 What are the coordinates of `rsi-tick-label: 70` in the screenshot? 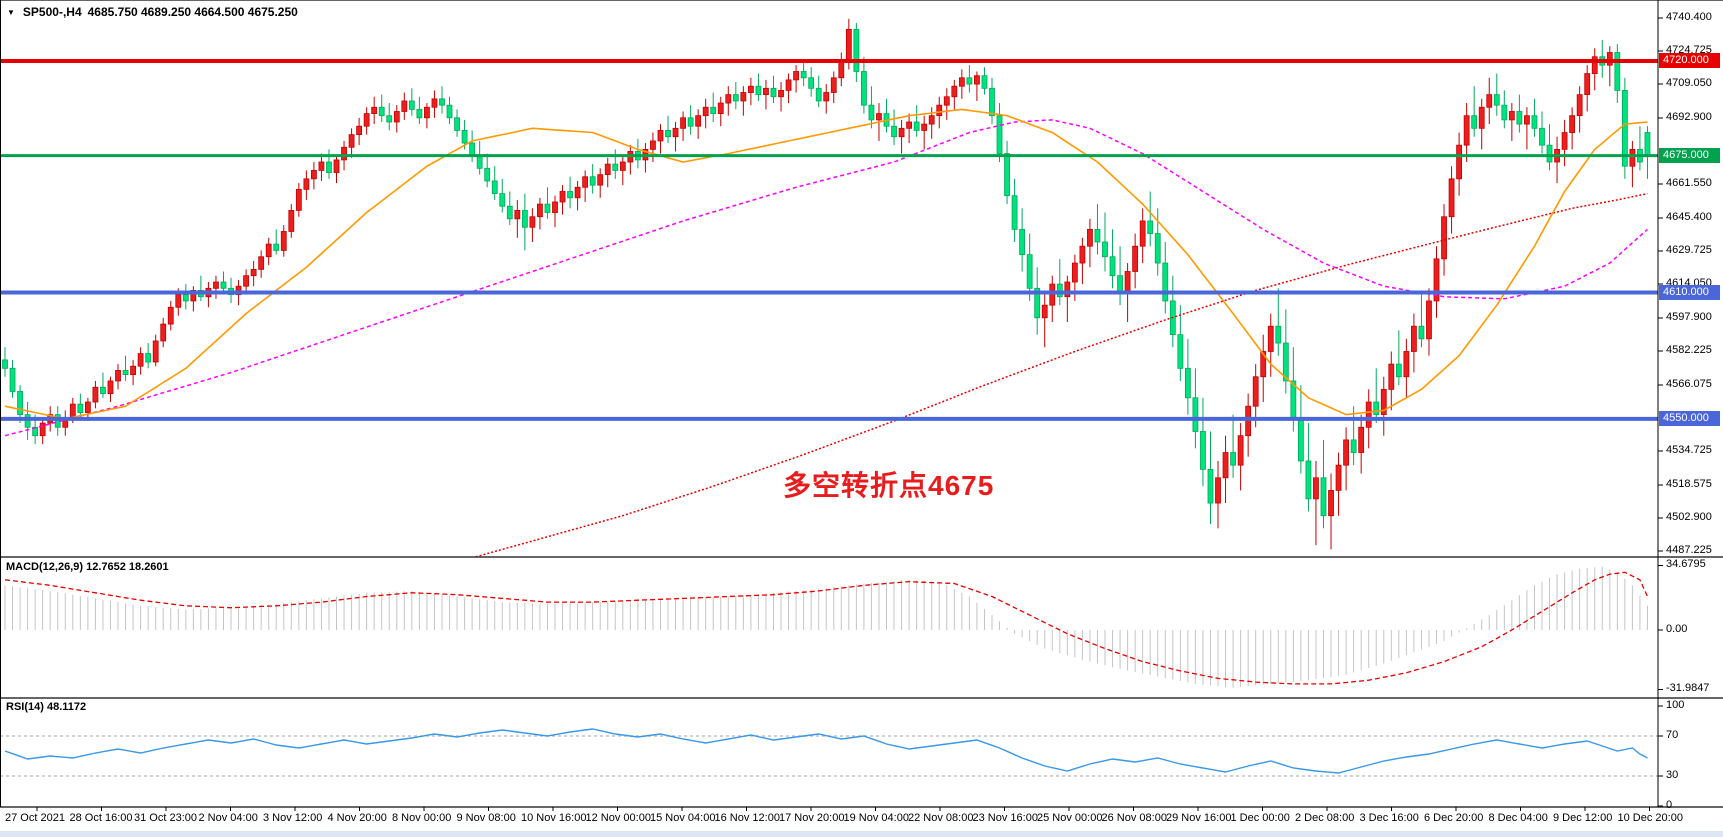 It's located at (1672, 735).